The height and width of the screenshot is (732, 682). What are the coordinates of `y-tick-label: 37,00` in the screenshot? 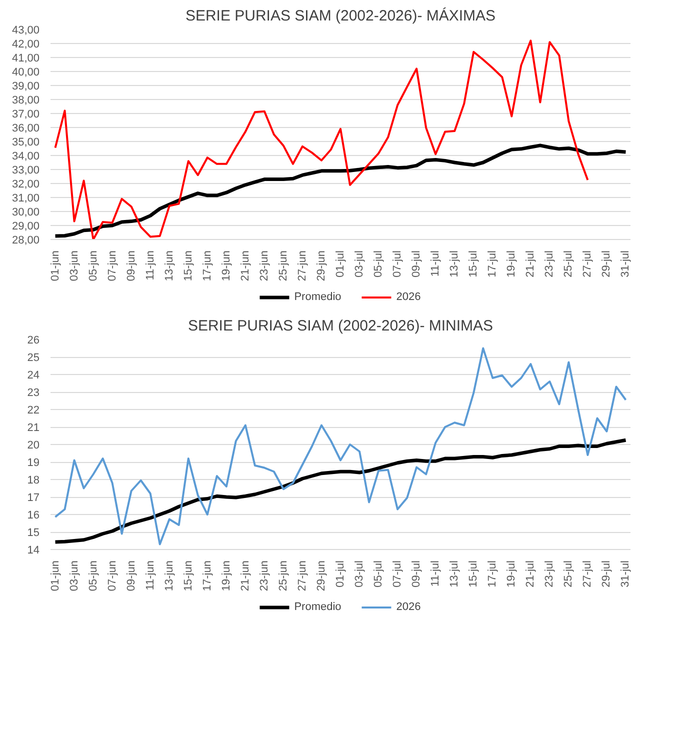 It's located at (26, 114).